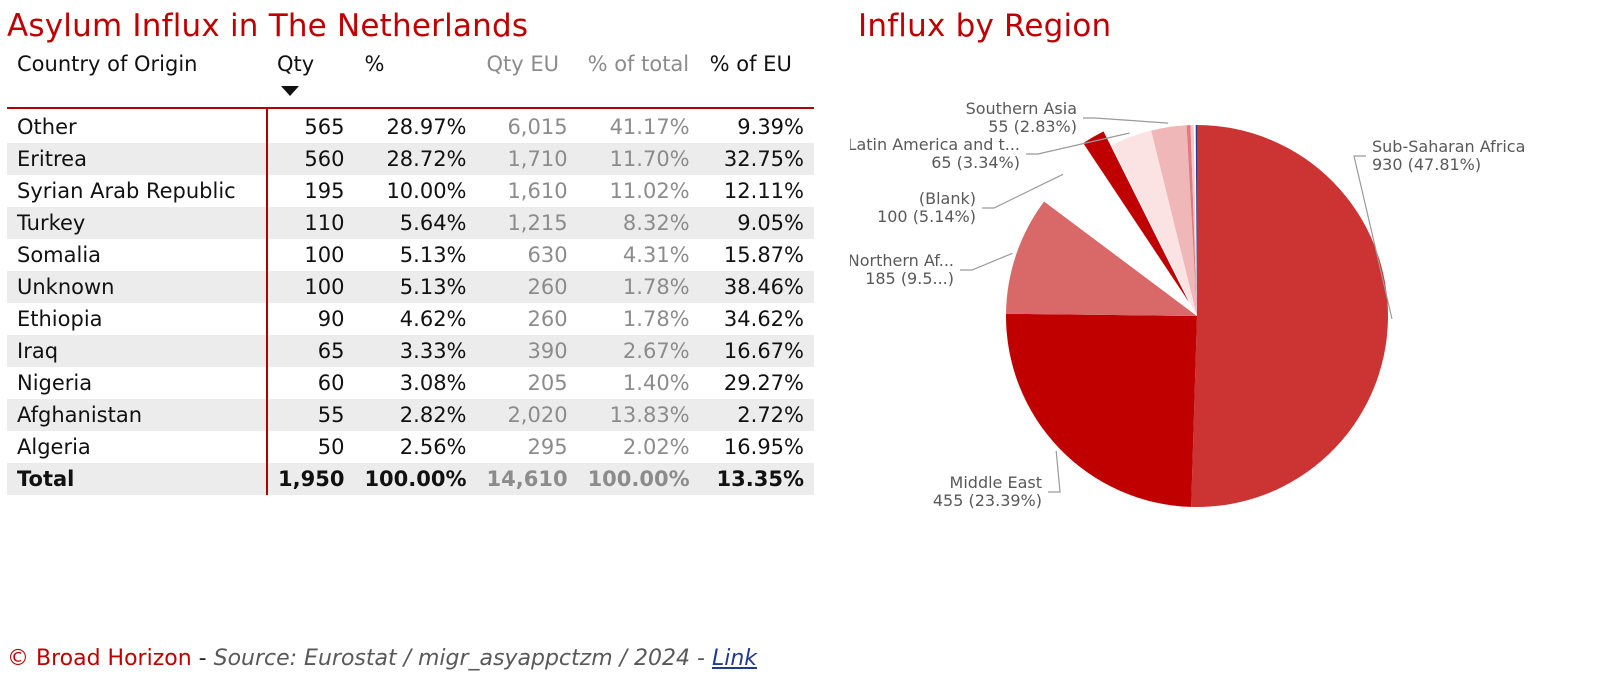 The image size is (1600, 686). Describe the element at coordinates (324, 255) in the screenshot. I see `cell-qty: 100` at that location.